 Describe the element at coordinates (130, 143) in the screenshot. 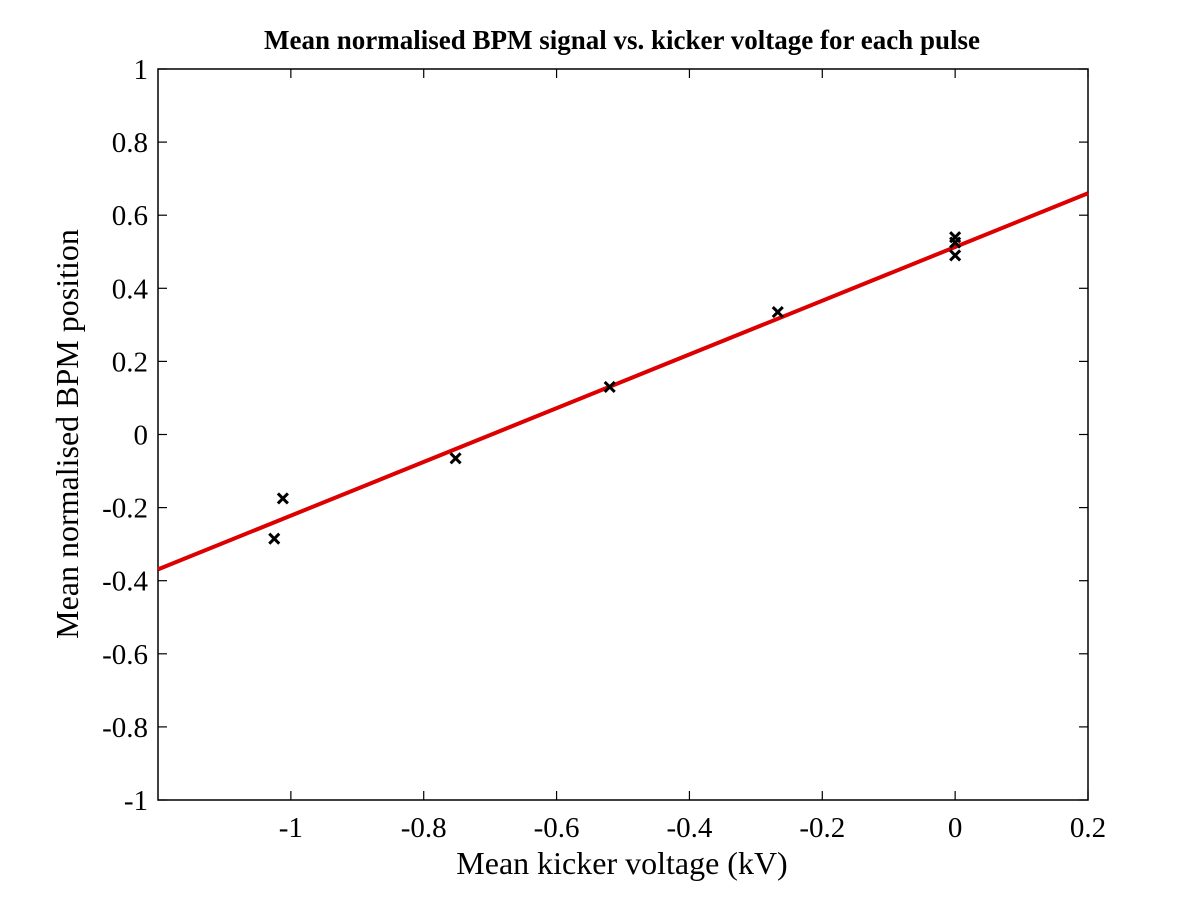

I see `y-tick-label: 0.8` at that location.